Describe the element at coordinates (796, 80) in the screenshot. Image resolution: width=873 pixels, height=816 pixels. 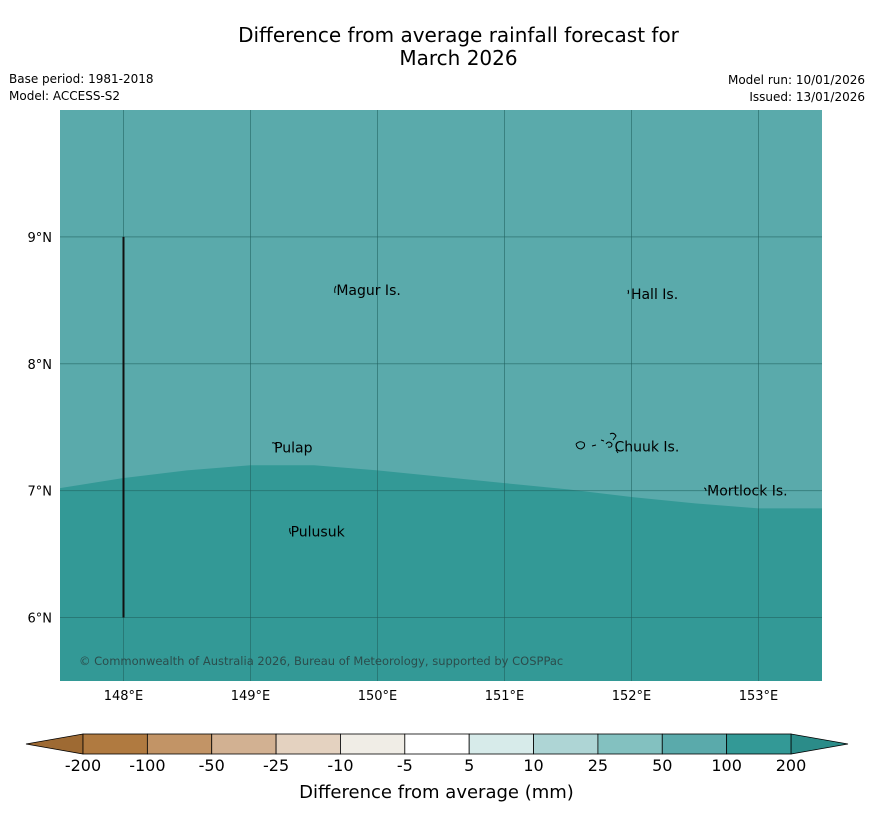
I see `model-run: Model run: 10/01/2026` at that location.